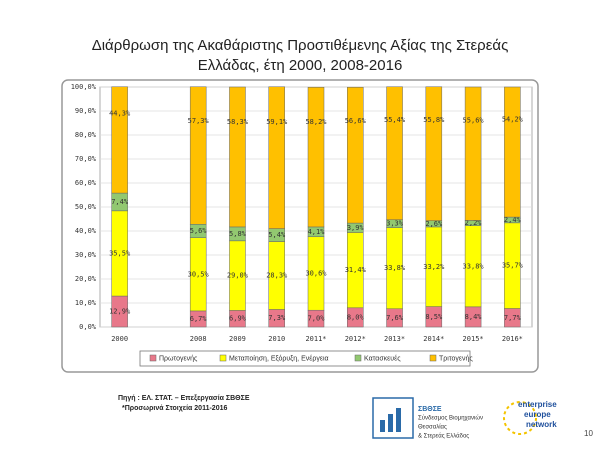 Image resolution: width=600 pixels, height=450 pixels. Describe the element at coordinates (512, 339) in the screenshot. I see `x-tick-label: 2016*` at that location.